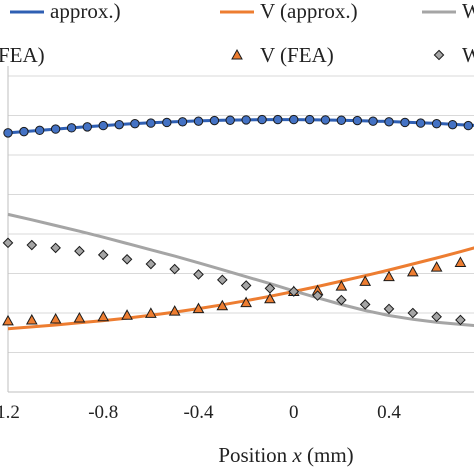 This screenshot has height=474, width=474. I want to click on x-axis-label: Position x (mm), so click(285, 455).